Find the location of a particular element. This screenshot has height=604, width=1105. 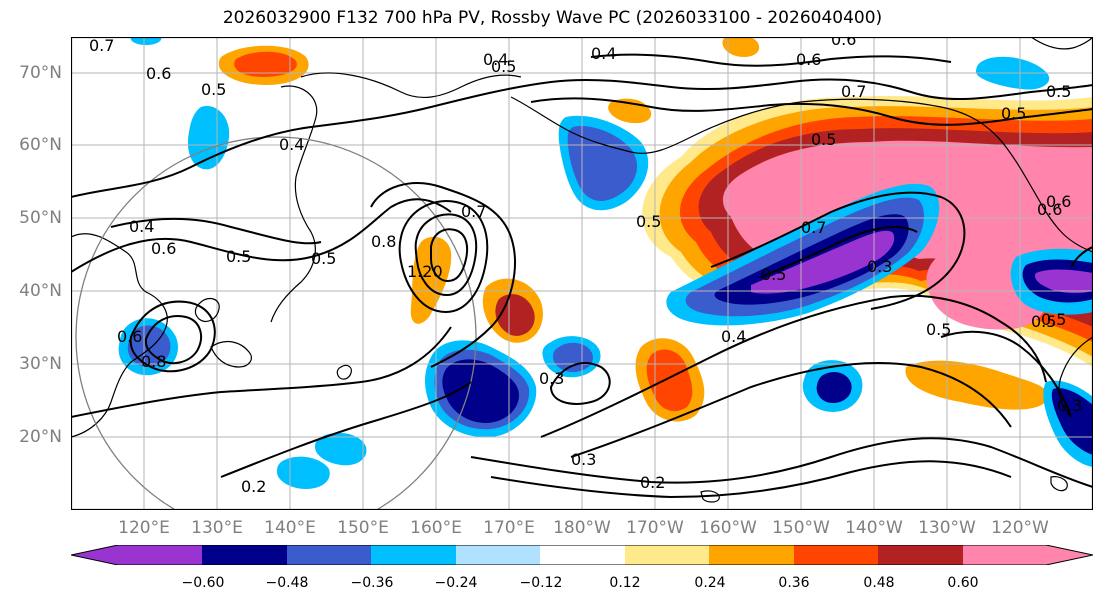

lat-label: 40°N is located at coordinates (40, 291).